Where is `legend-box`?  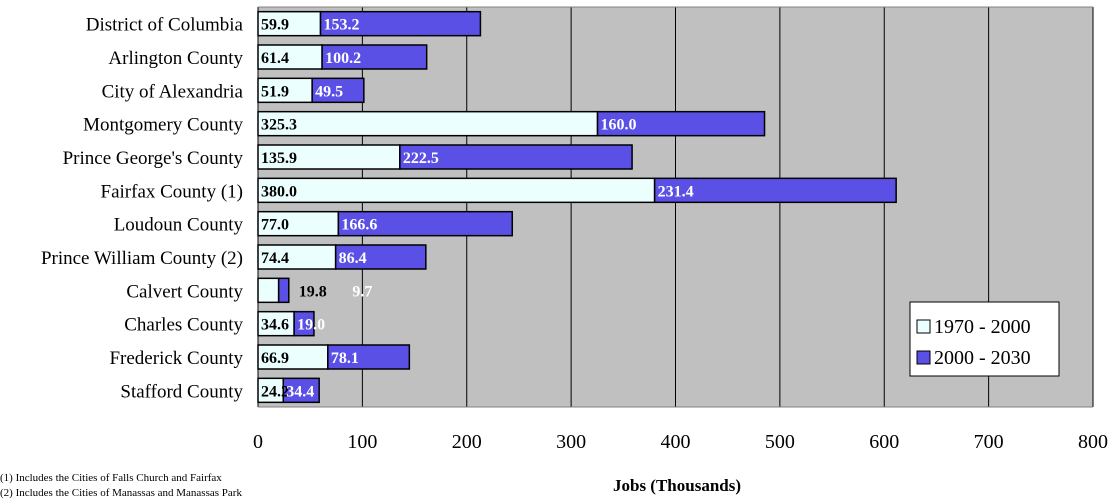 legend-box is located at coordinates (984, 339).